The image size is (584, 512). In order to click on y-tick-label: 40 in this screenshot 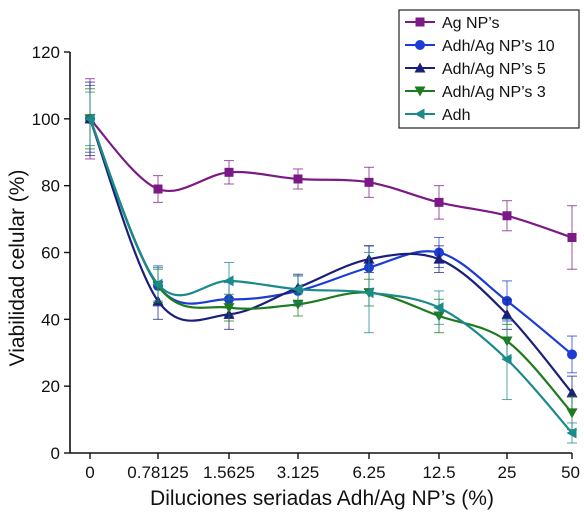, I will do `click(50, 319)`.